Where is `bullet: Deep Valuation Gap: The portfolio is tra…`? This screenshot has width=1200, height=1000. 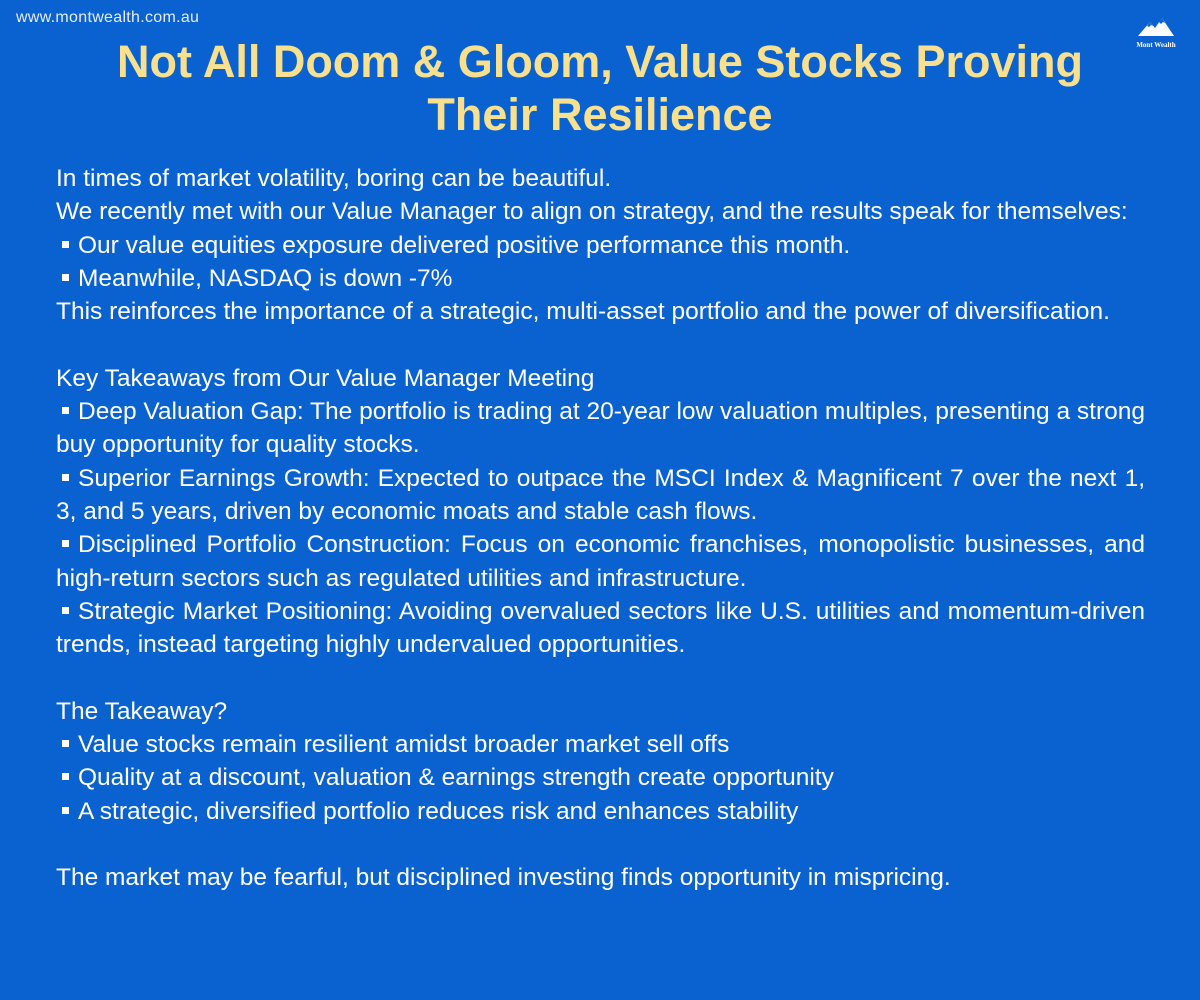 bullet: Deep Valuation Gap: The portfolio is tra… is located at coordinates (600, 428).